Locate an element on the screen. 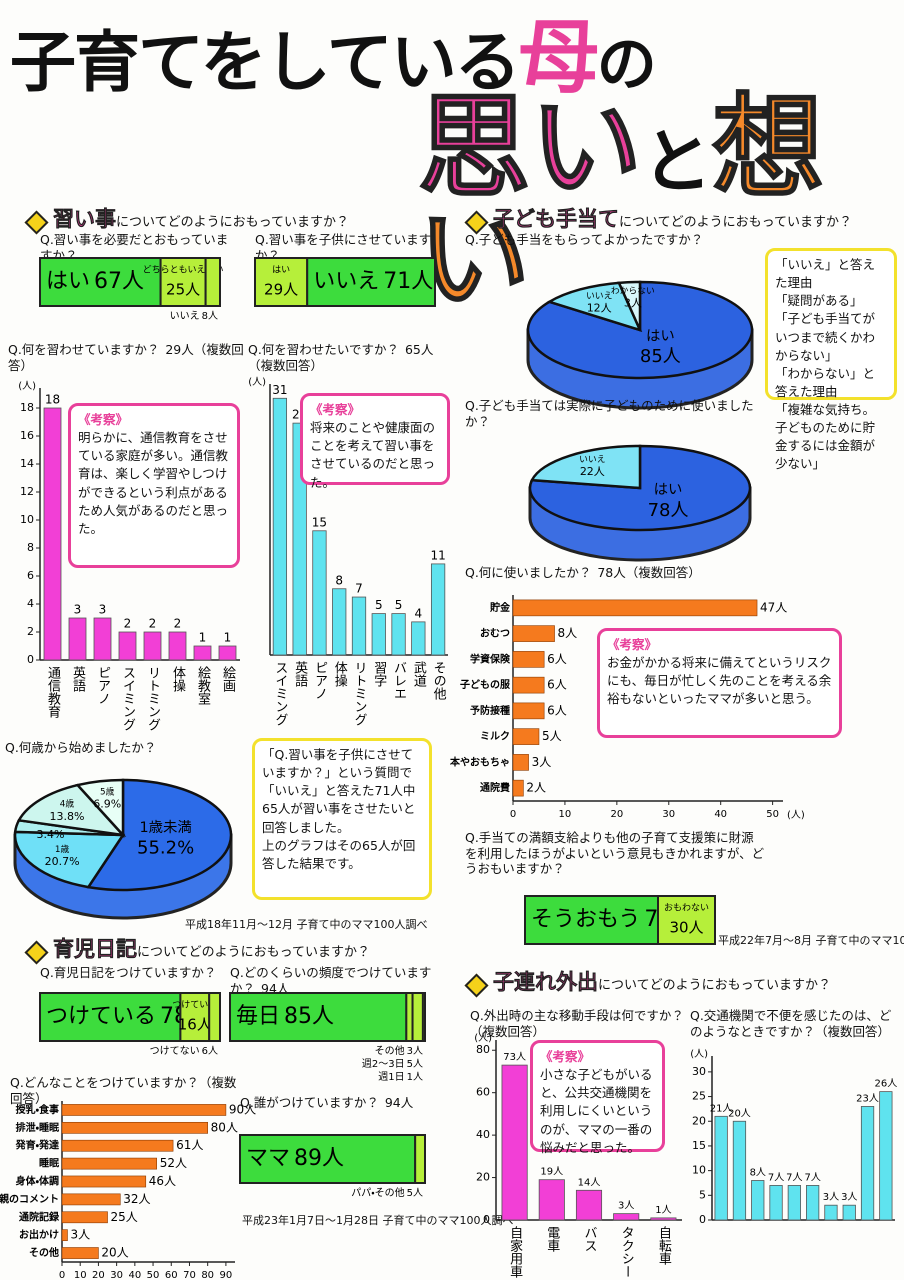 This screenshot has height=1280, width=904. x-tick-label: ピアノ is located at coordinates (102, 685).